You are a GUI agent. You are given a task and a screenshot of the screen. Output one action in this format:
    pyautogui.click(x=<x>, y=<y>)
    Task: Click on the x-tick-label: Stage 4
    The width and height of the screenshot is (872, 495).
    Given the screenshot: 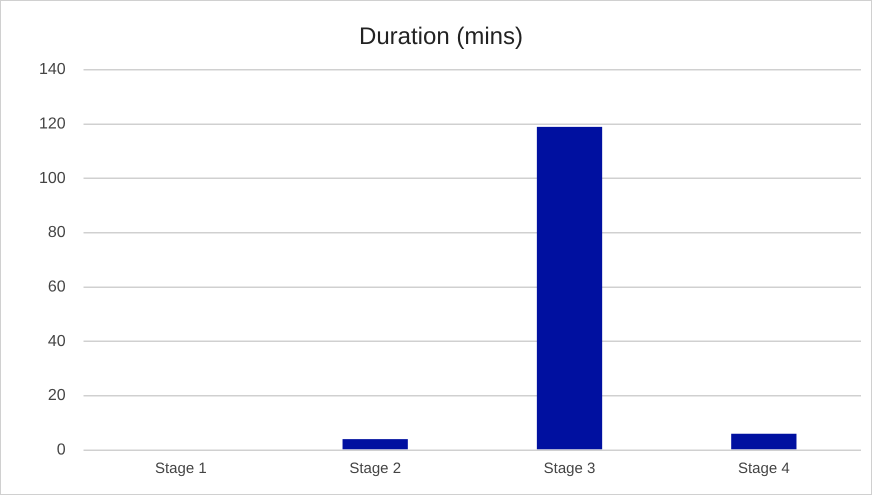 What is the action you would take?
    pyautogui.click(x=764, y=469)
    